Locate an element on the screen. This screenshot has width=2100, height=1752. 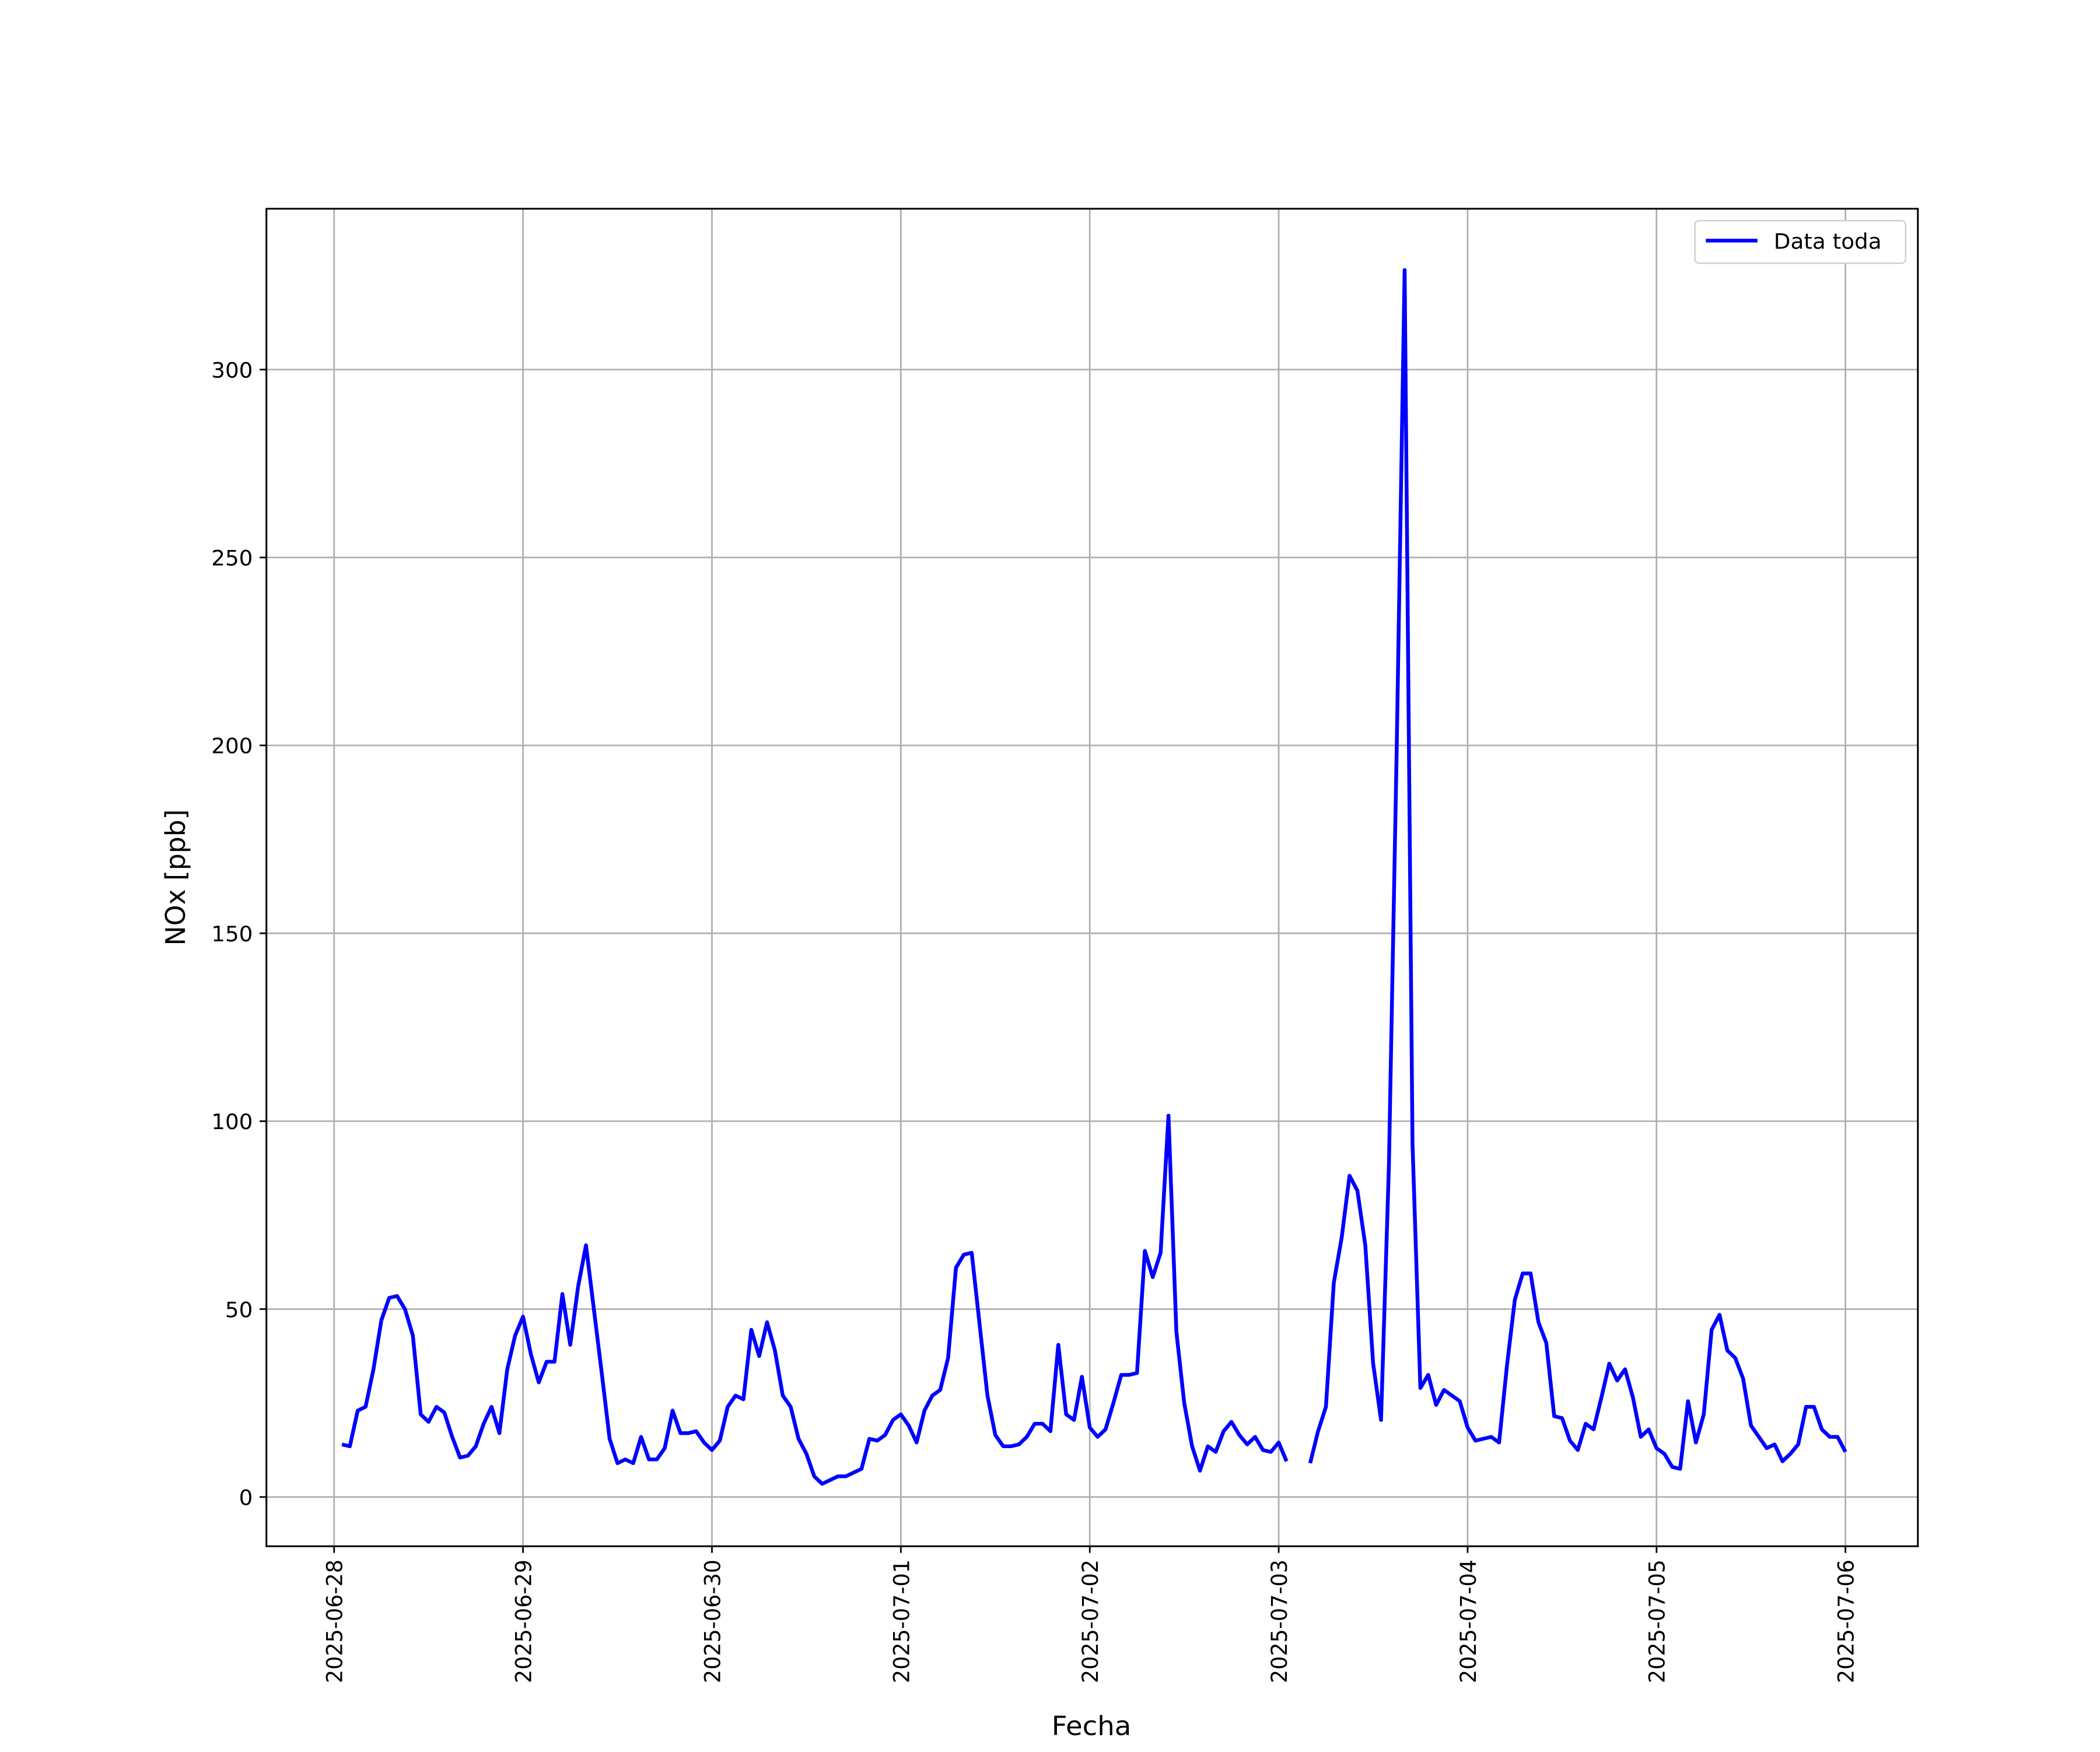
x-tick-label: 2025-07-06 is located at coordinates (1846, 1621).